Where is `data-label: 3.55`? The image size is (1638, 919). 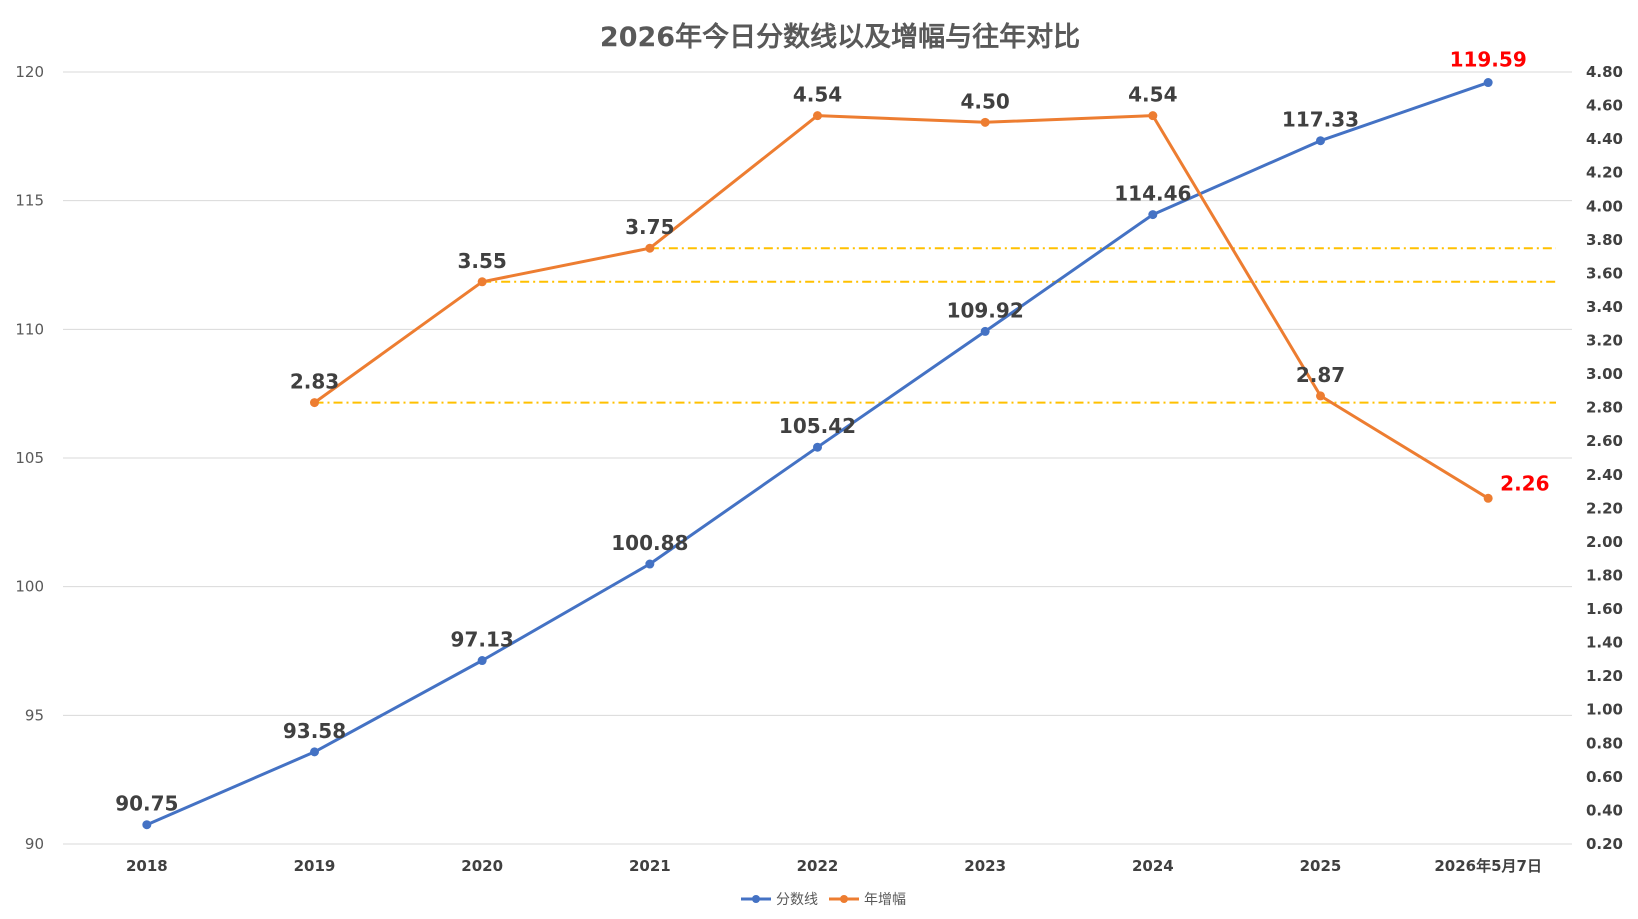 data-label: 3.55 is located at coordinates (481, 261).